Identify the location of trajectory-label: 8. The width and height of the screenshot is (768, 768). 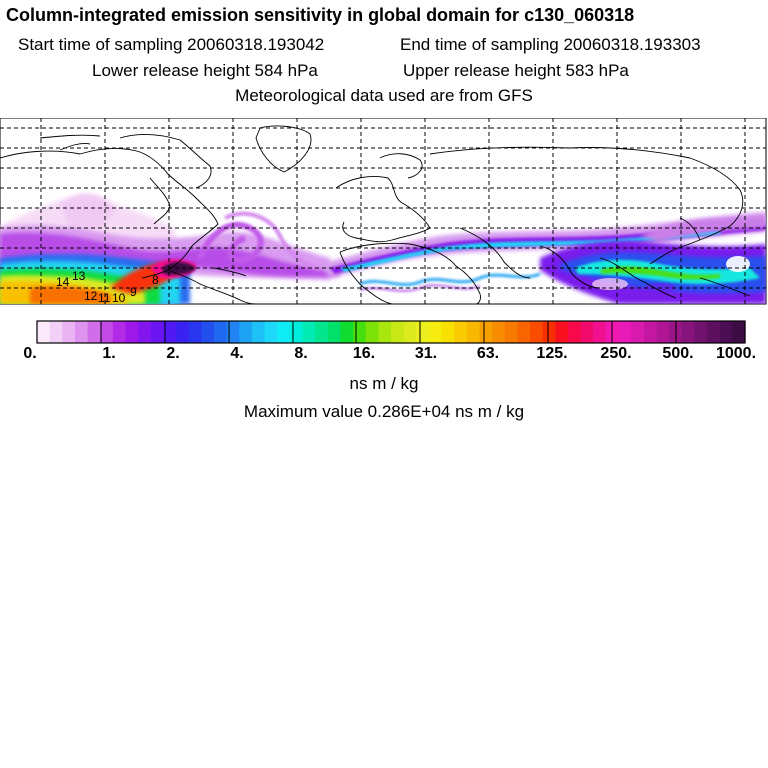
(155, 280).